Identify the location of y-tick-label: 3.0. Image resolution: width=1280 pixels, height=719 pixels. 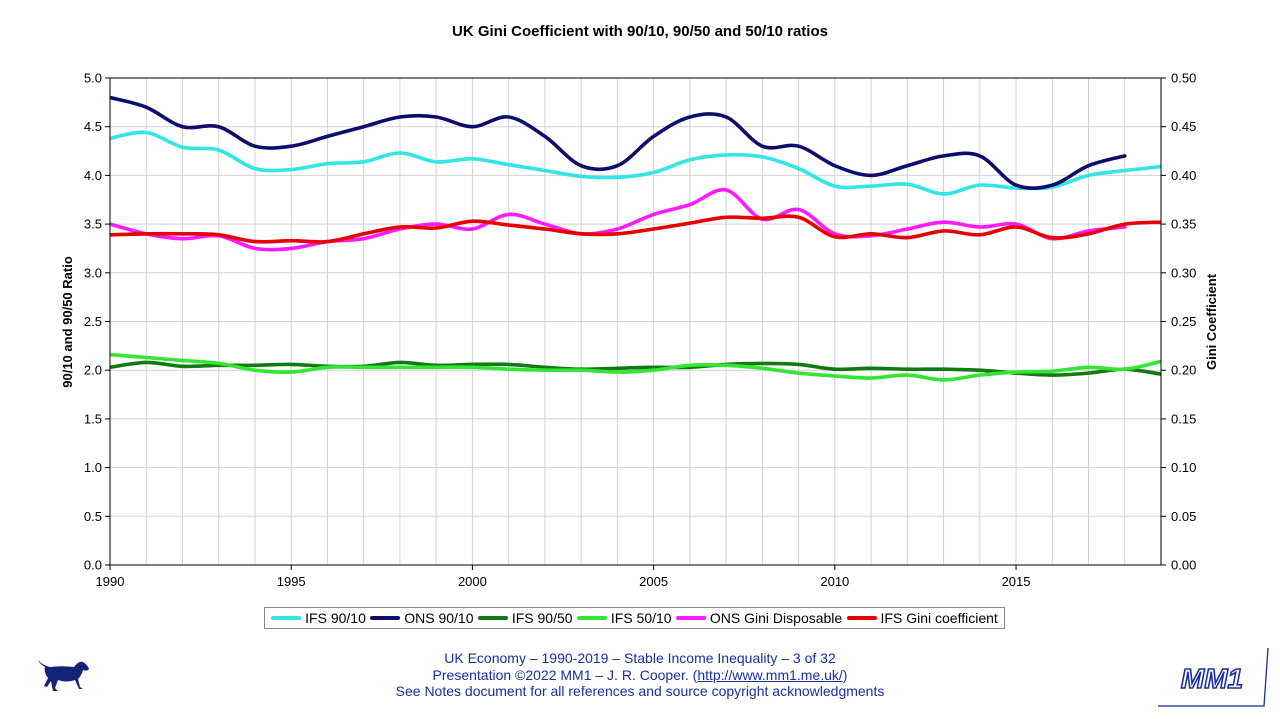
(93, 272).